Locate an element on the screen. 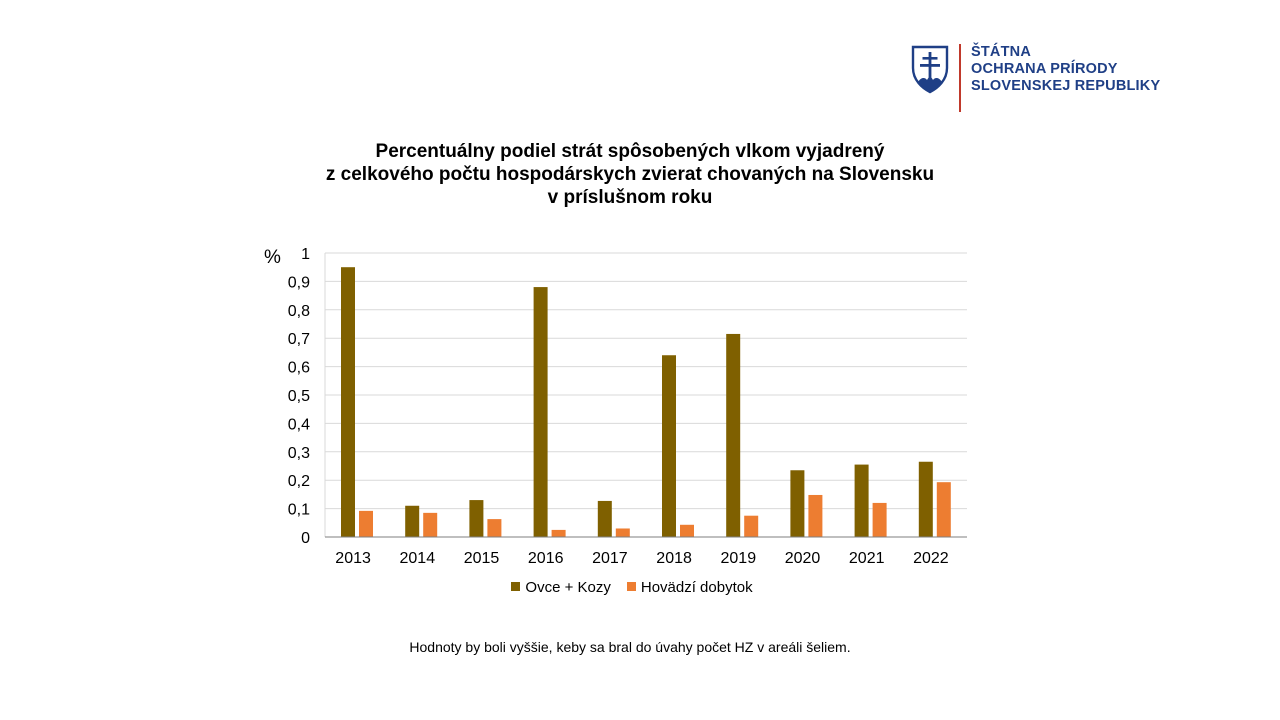  y-tick-label: 1 is located at coordinates (305, 254).